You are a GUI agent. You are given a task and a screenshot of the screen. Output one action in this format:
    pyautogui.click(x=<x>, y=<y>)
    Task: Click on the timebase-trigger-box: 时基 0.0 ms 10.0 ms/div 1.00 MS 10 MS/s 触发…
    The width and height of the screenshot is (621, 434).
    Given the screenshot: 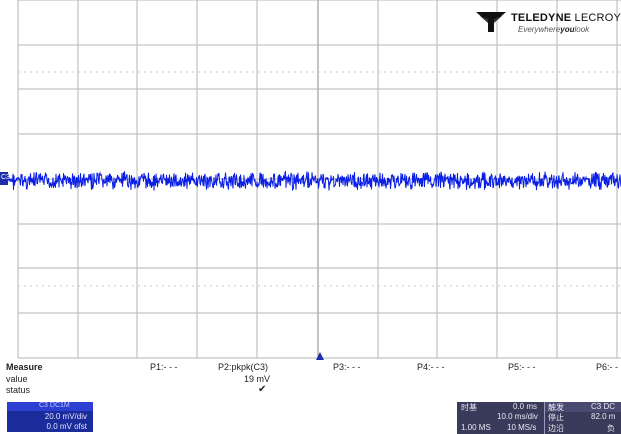 What is the action you would take?
    pyautogui.click(x=539, y=418)
    